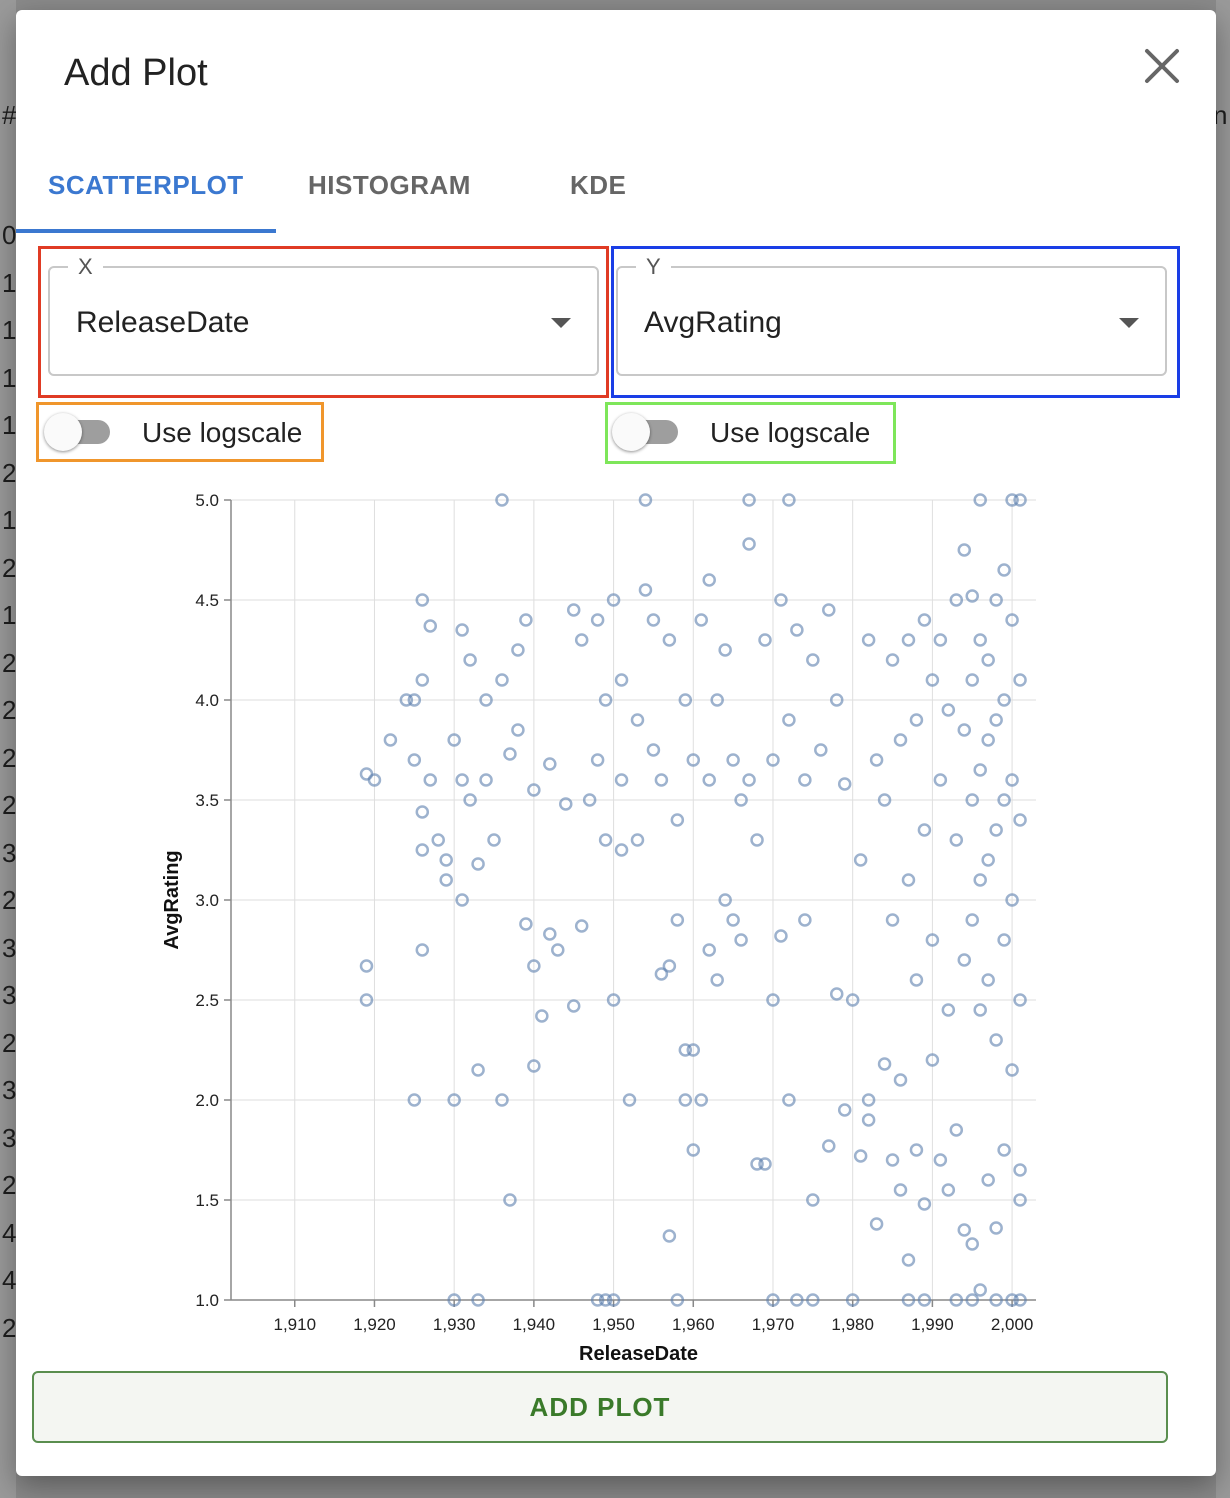  I want to click on y-axis-select: Y AvgRating, so click(891, 315).